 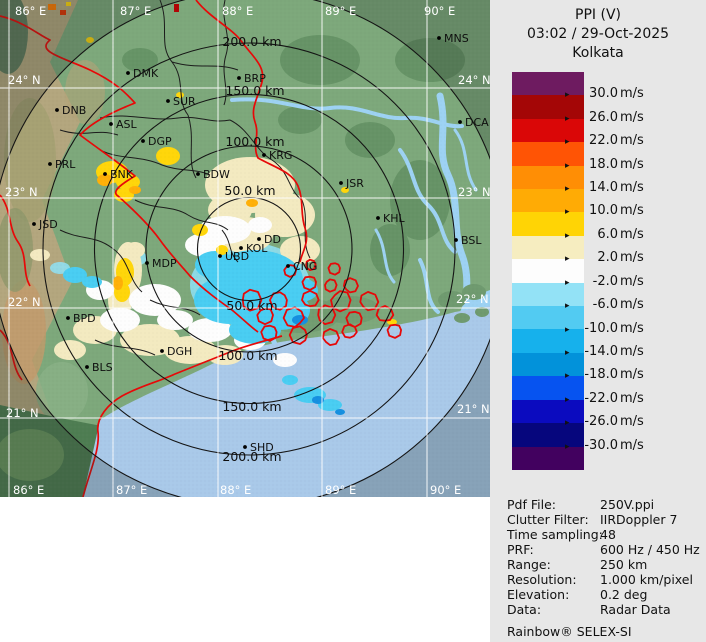 I want to click on lon-label-bottom: 86° E, so click(x=28, y=490).